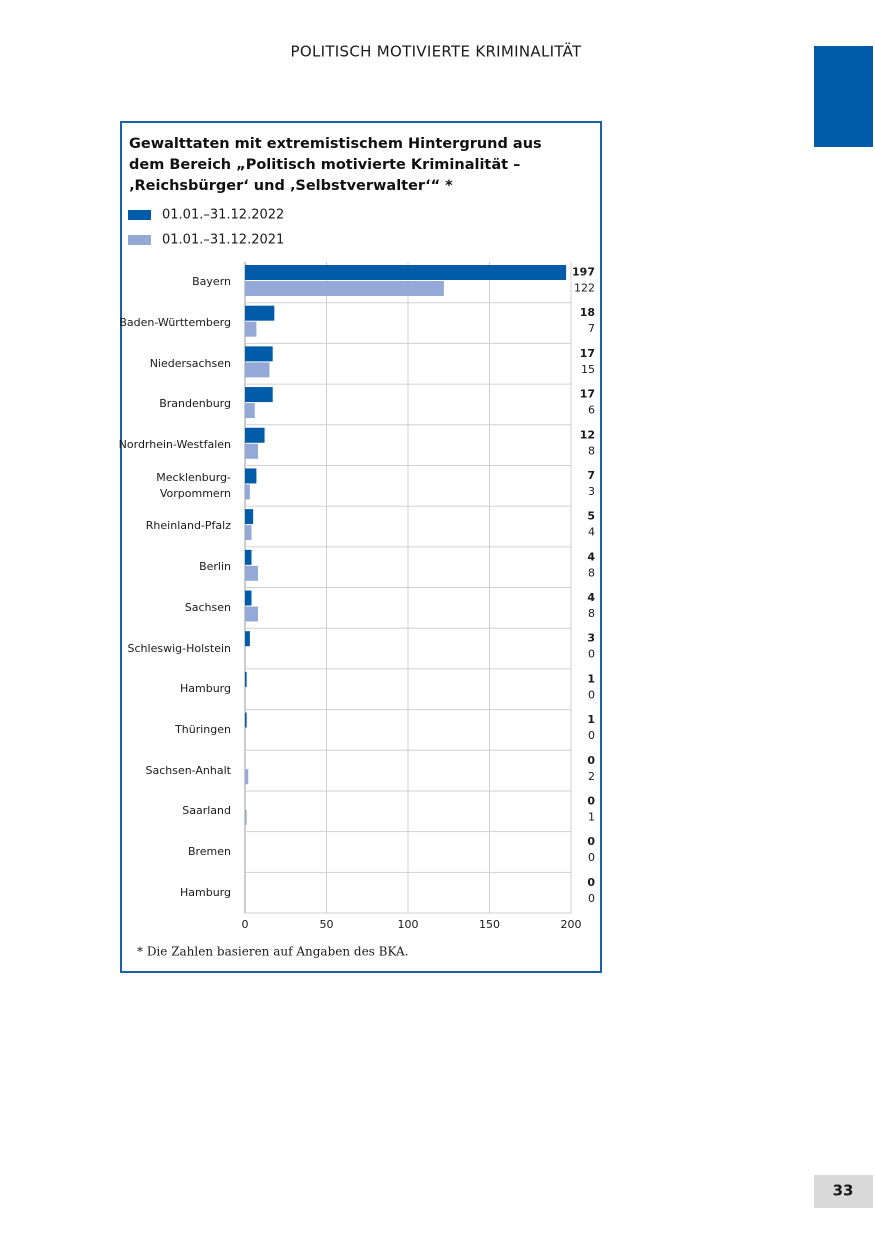 The height and width of the screenshot is (1241, 875). What do you see at coordinates (587, 434) in the screenshot?
I see `value-label: 12` at bounding box center [587, 434].